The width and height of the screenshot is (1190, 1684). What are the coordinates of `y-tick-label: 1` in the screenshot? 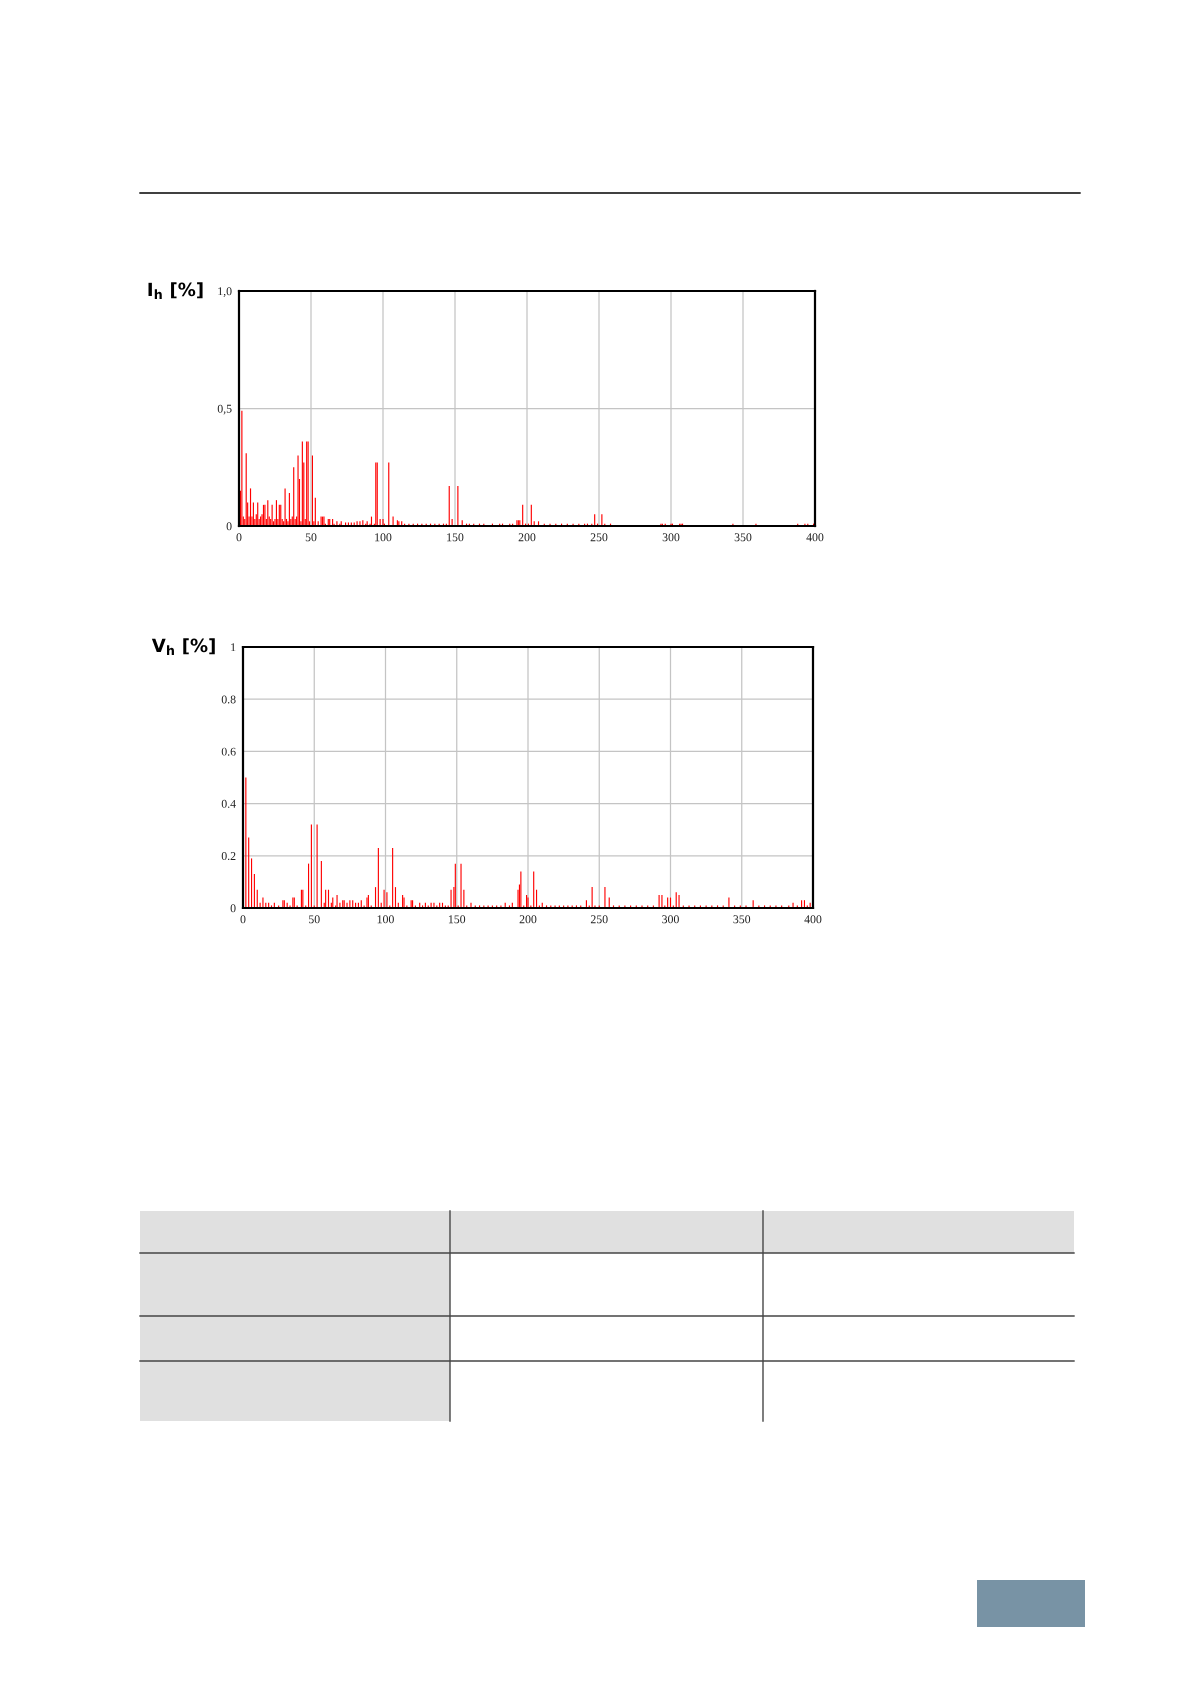 It's located at (233, 647).